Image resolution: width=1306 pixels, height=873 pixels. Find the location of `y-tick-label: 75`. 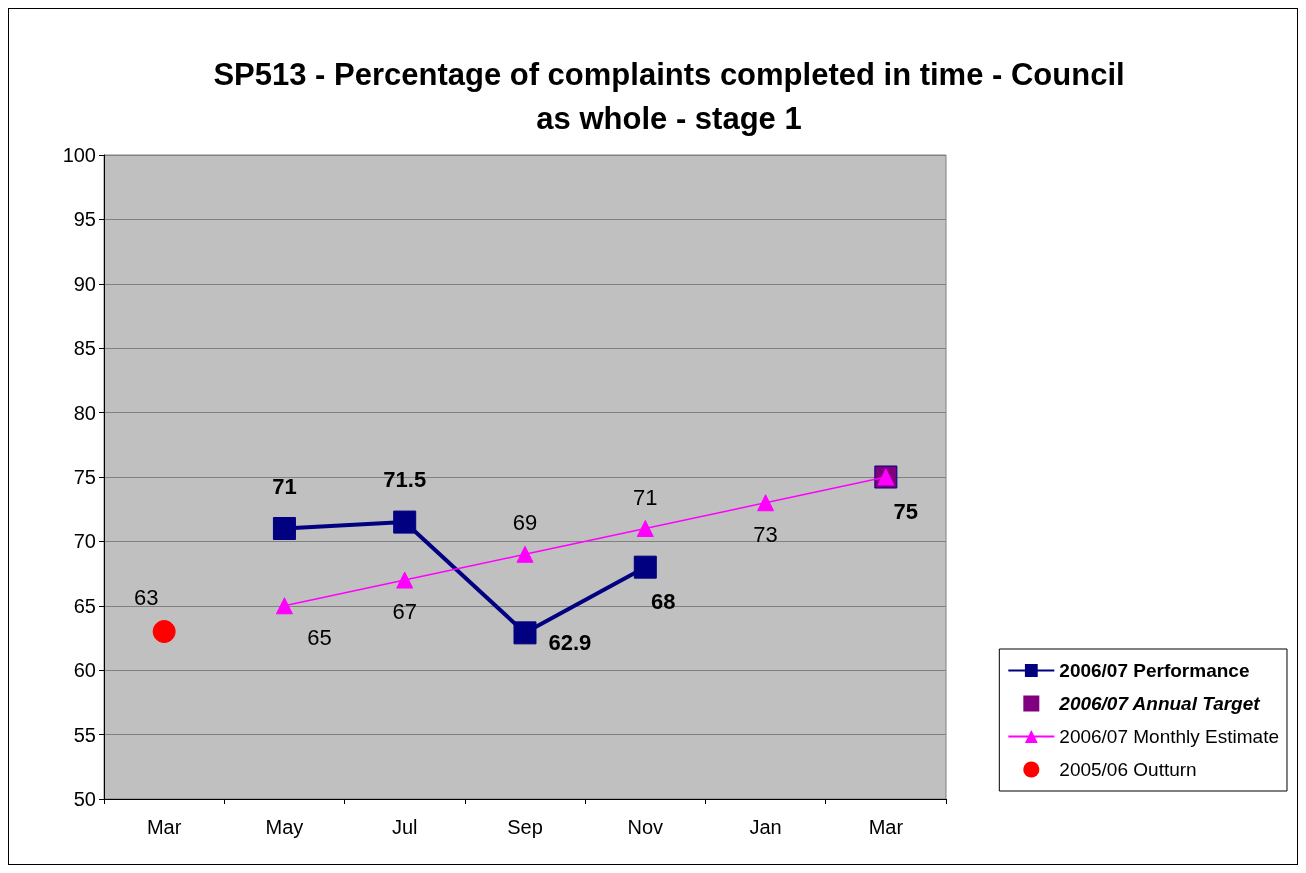

y-tick-label: 75 is located at coordinates (84, 477).